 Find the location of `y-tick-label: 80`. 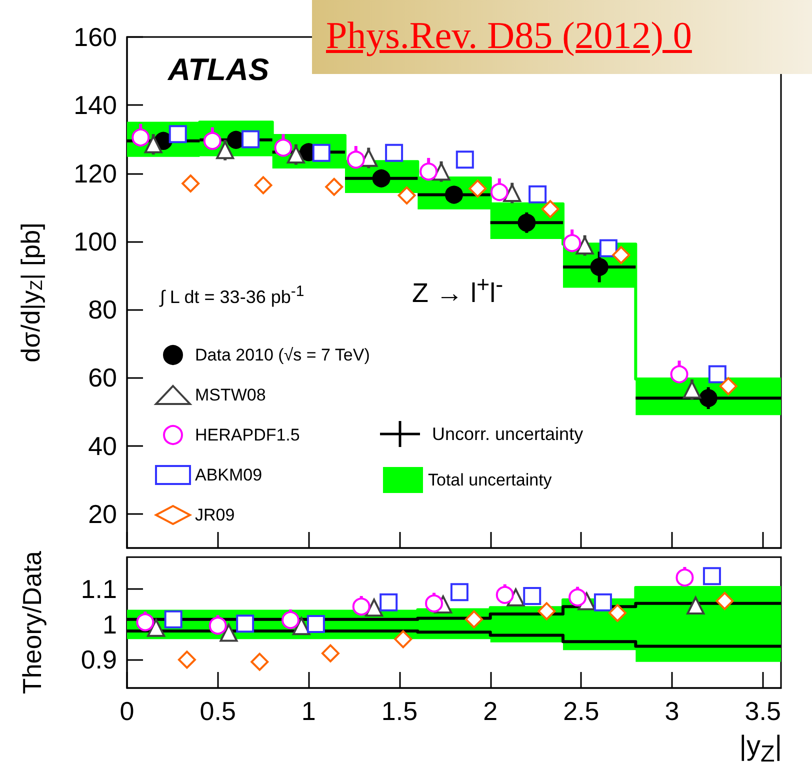

y-tick-label: 80 is located at coordinates (102, 309).